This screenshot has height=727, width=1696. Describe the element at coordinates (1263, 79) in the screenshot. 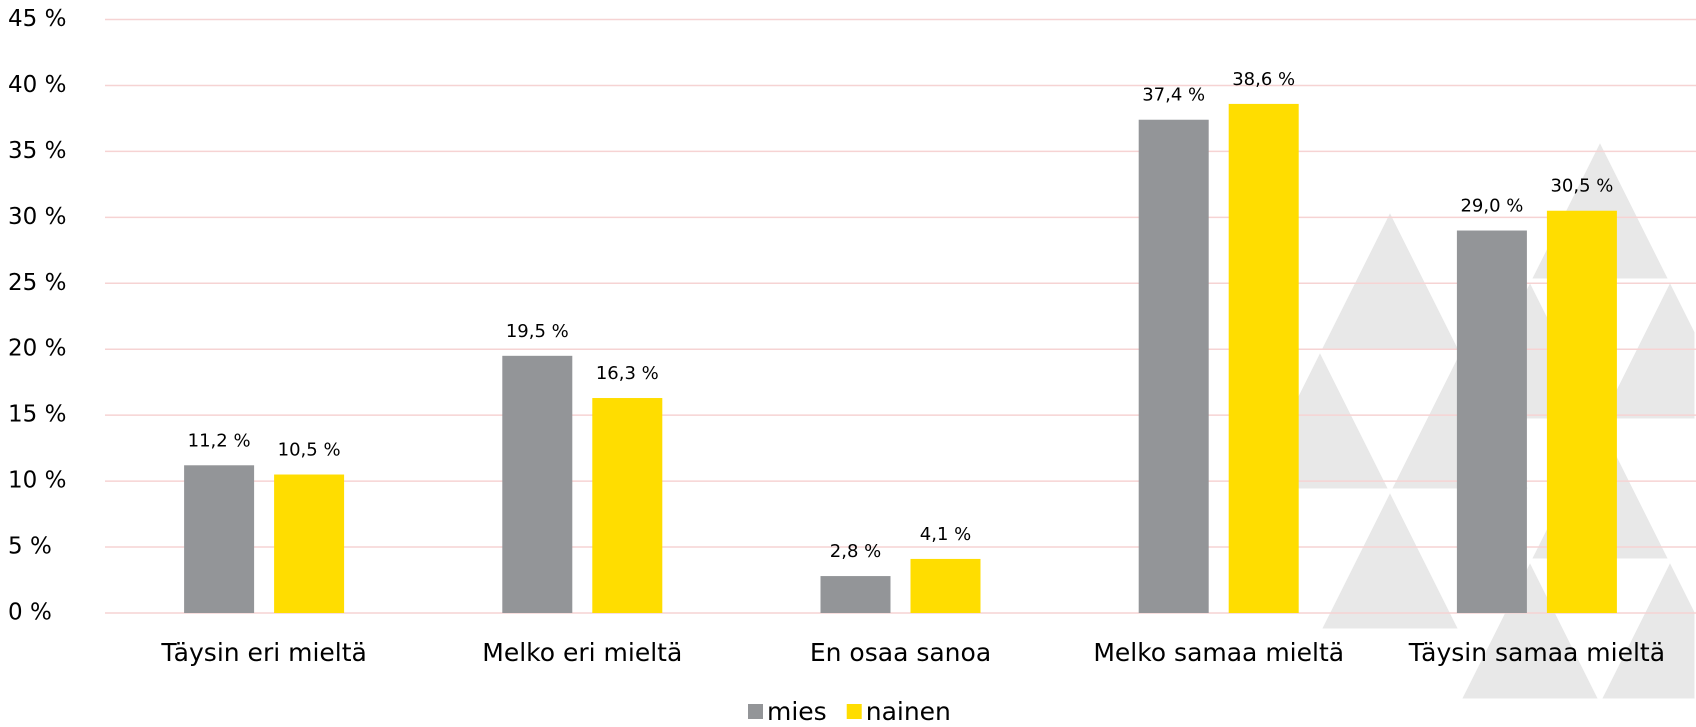

I see `data-label: 38,6 %` at that location.